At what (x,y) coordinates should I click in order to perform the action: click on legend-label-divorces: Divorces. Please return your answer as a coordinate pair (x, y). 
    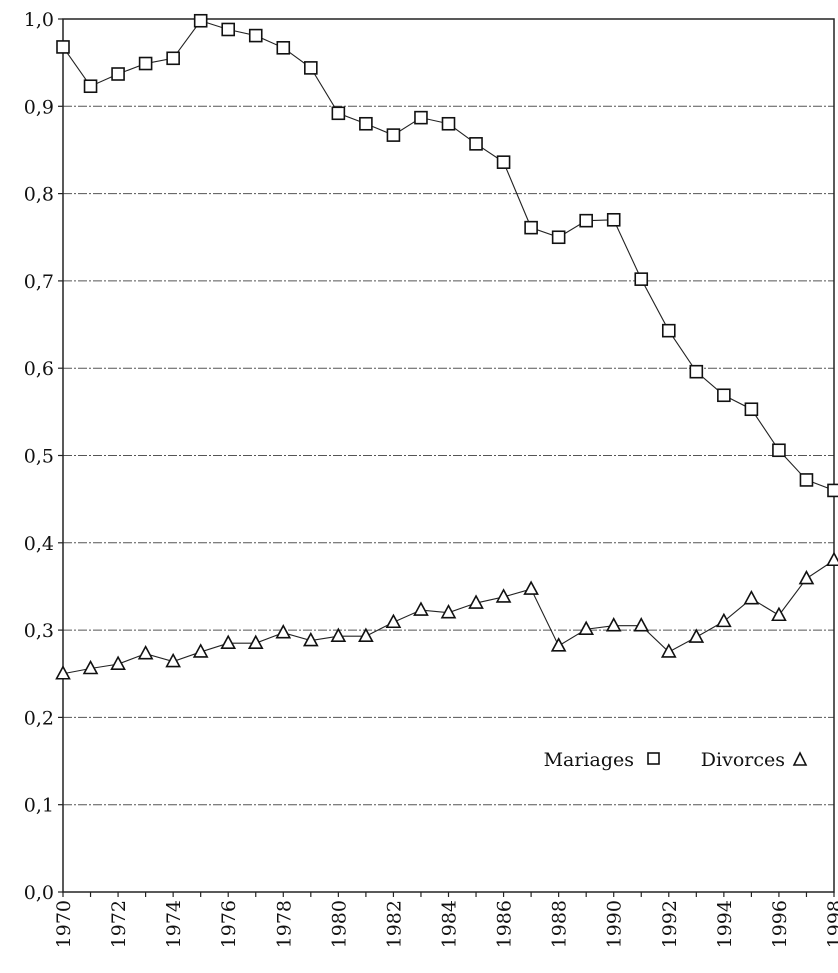
    Looking at the image, I should click on (743, 760).